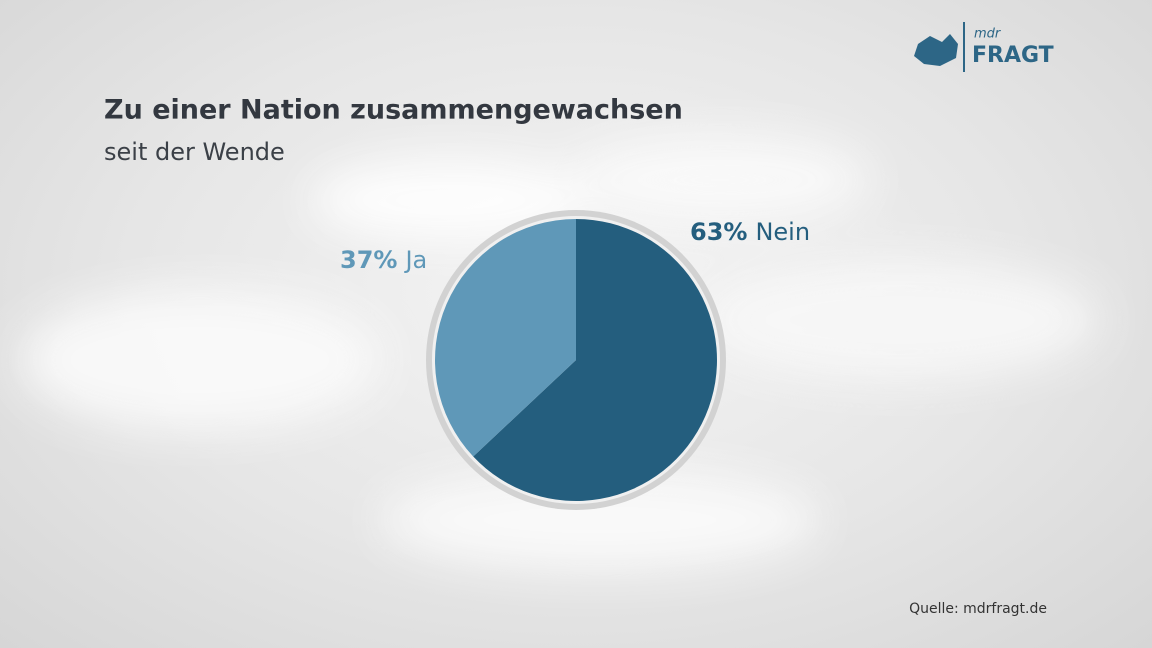 This screenshot has width=1152, height=648. What do you see at coordinates (978, 609) in the screenshot?
I see `source: Quelle: mdrfragt.de` at bounding box center [978, 609].